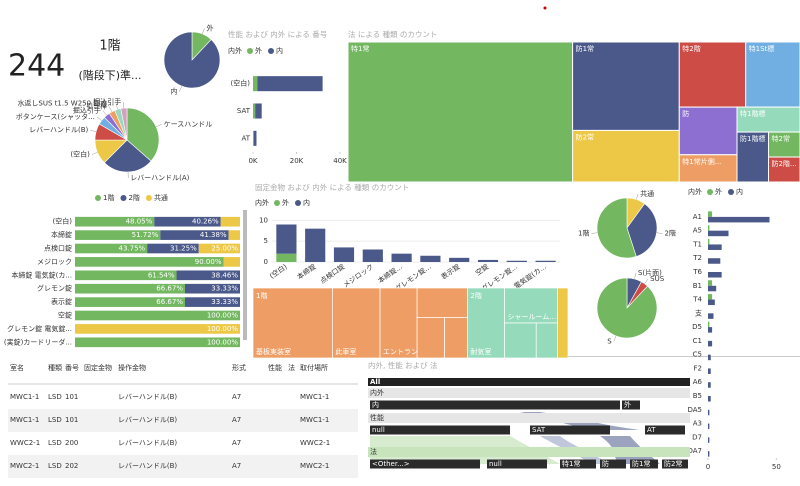 This screenshot has height=486, width=800. What do you see at coordinates (697, 355) in the screenshot?
I see `y-tick-label: C5` at bounding box center [697, 355].